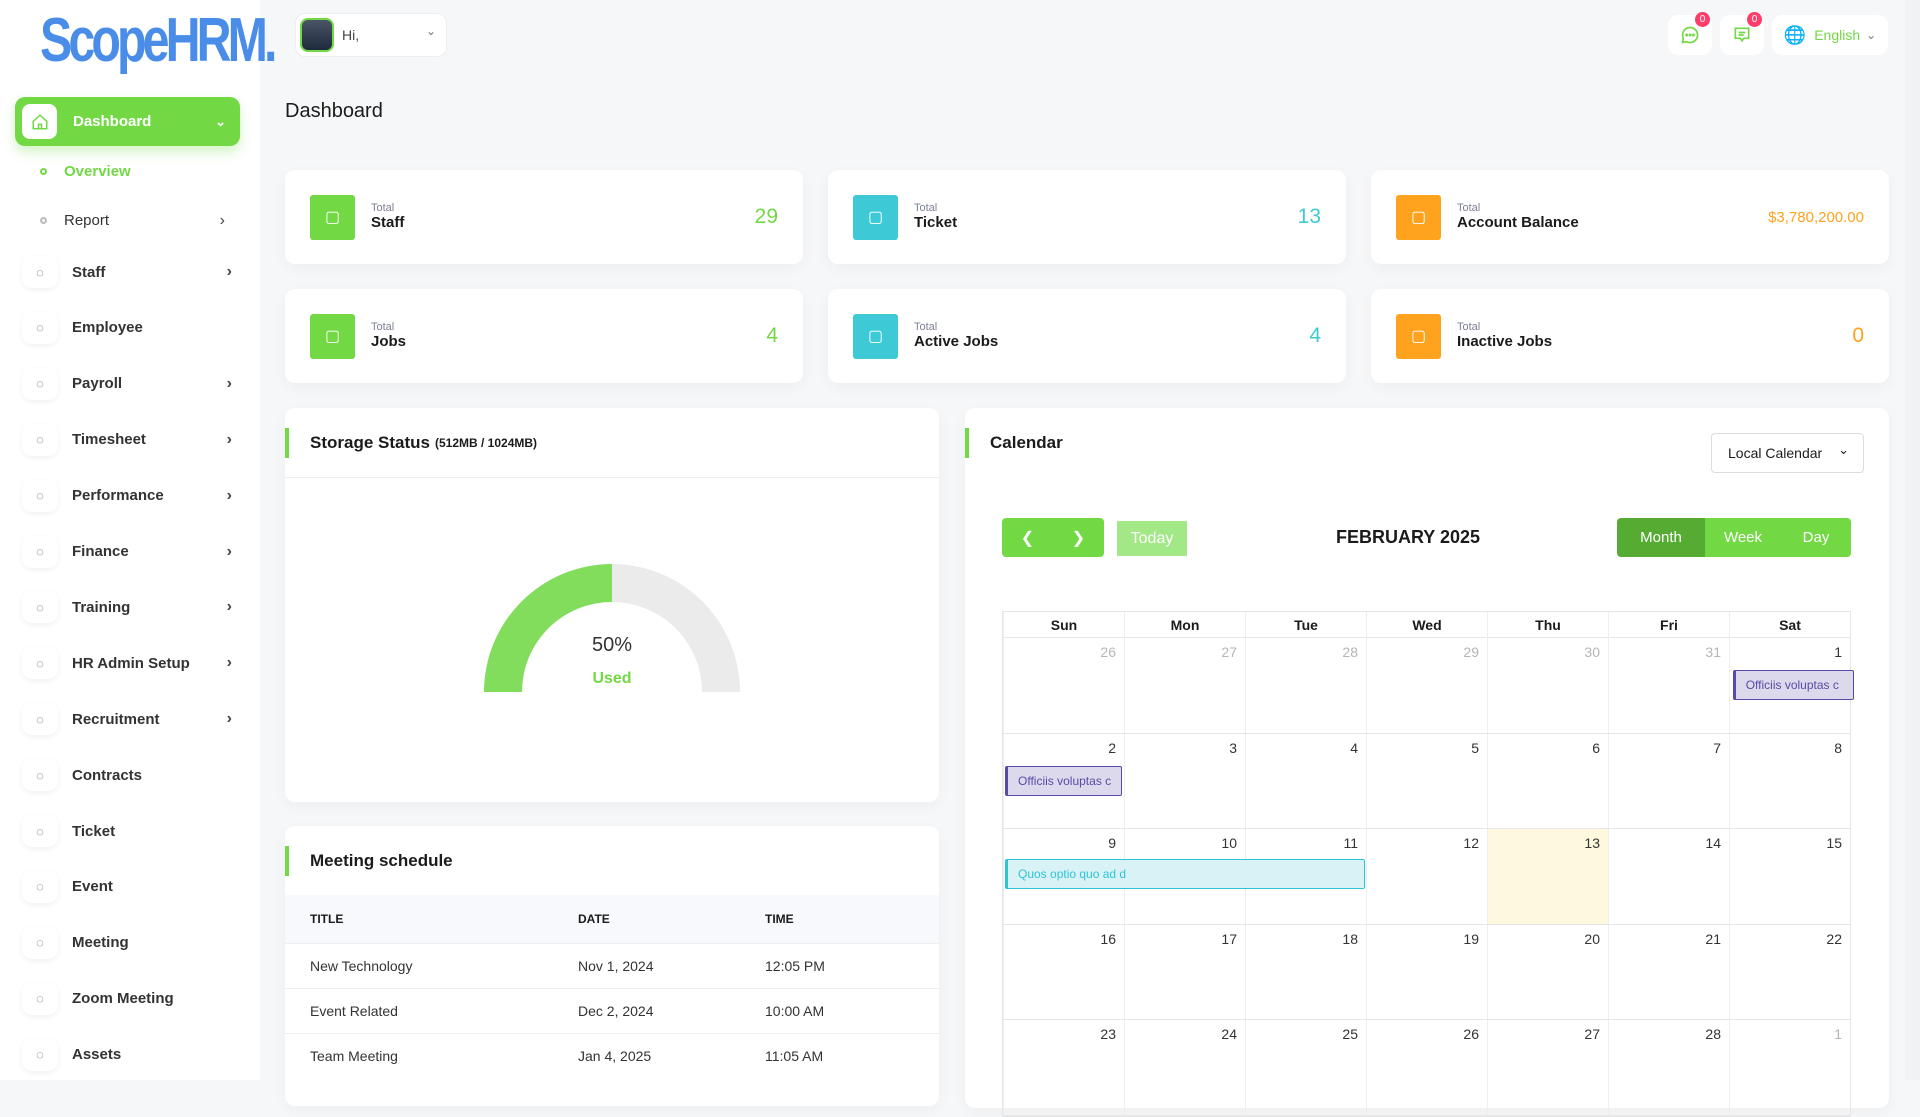 This screenshot has width=1920, height=1117. I want to click on sidebar-item-dashboard: Dashboard ⌄, so click(127, 121).